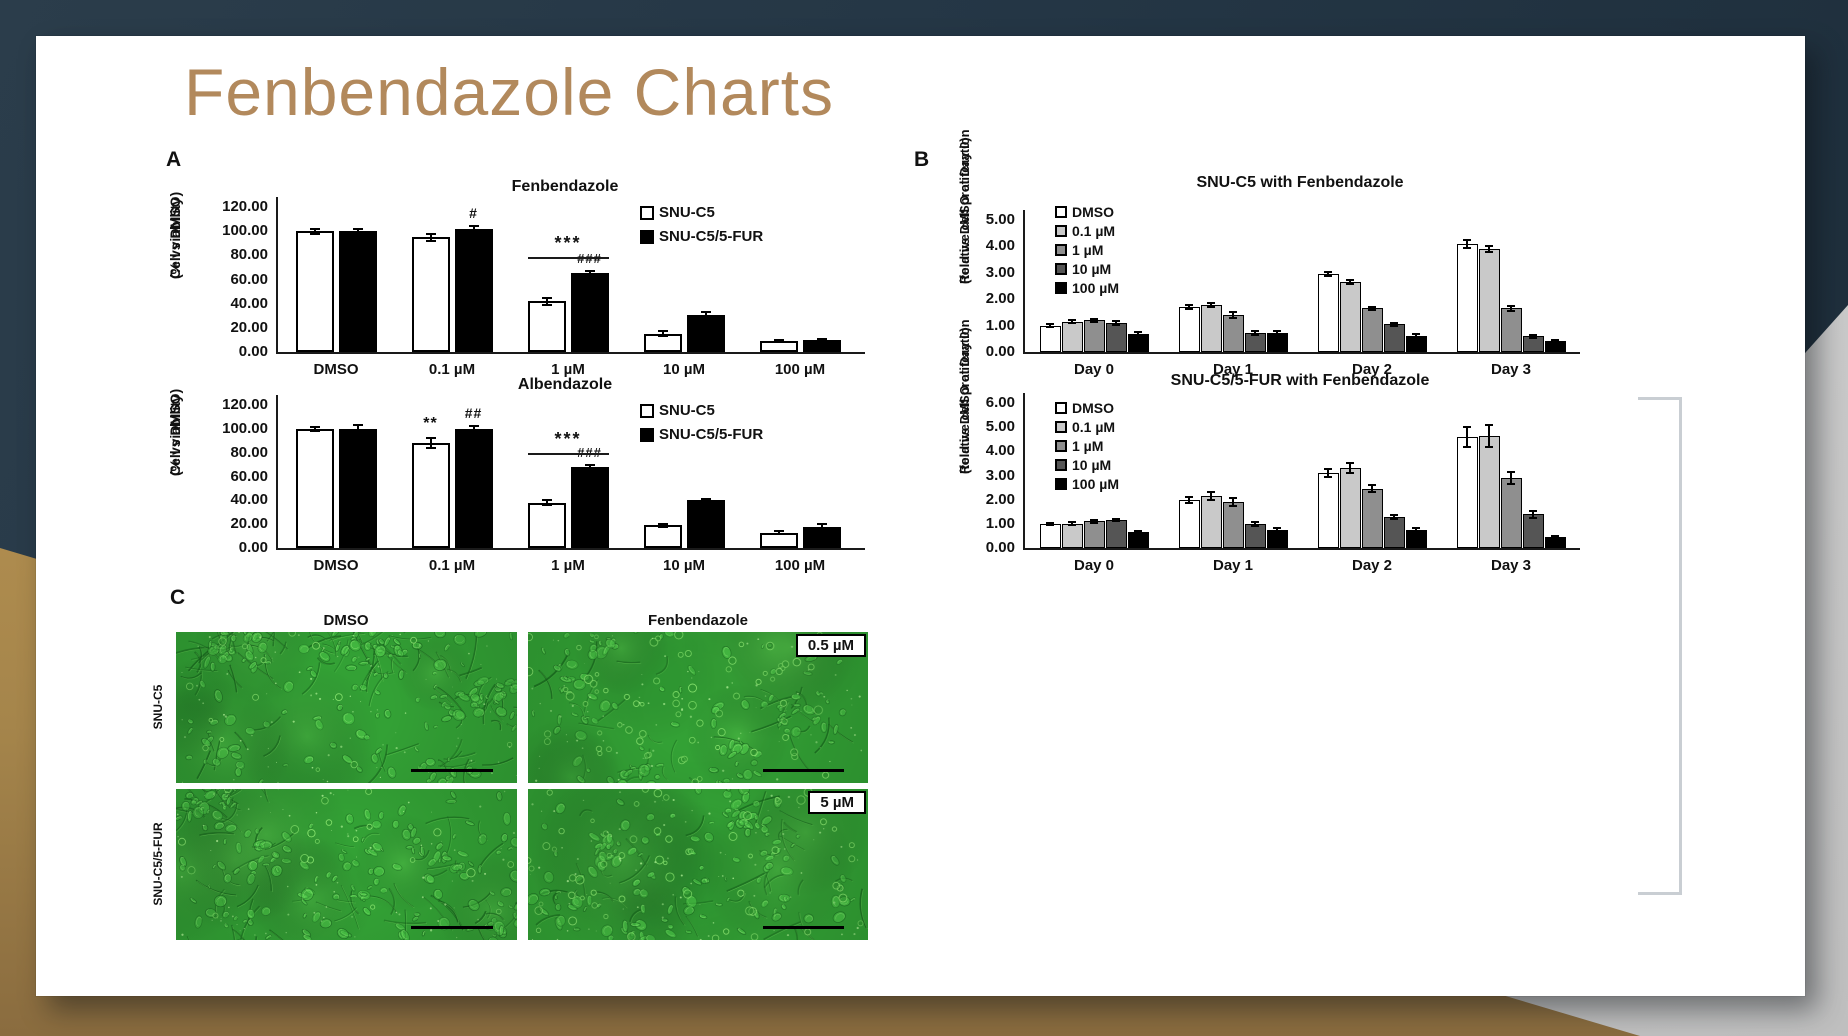  Describe the element at coordinates (568, 242) in the screenshot. I see `significance-***: ***` at that location.